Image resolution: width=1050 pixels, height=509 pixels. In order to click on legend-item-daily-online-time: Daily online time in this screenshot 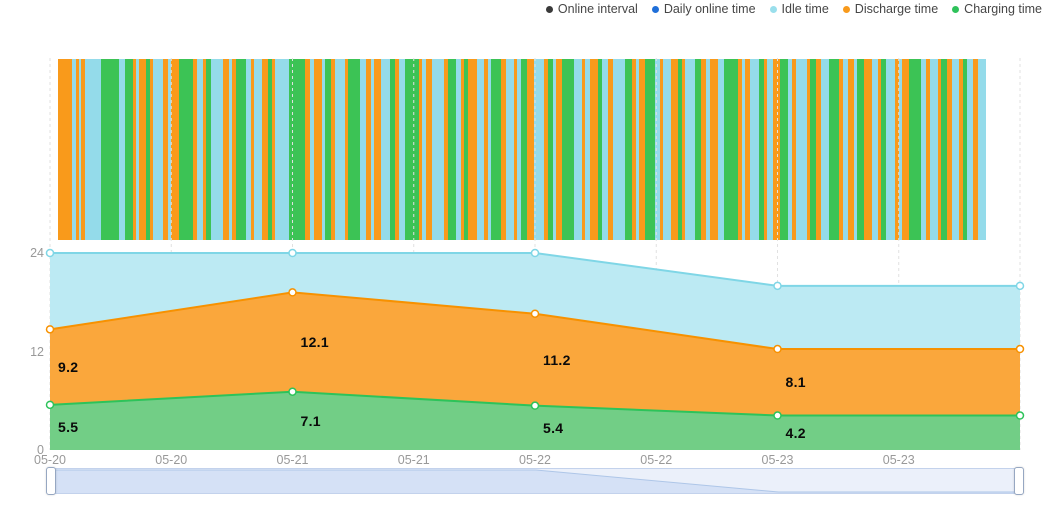, I will do `click(703, 9)`.